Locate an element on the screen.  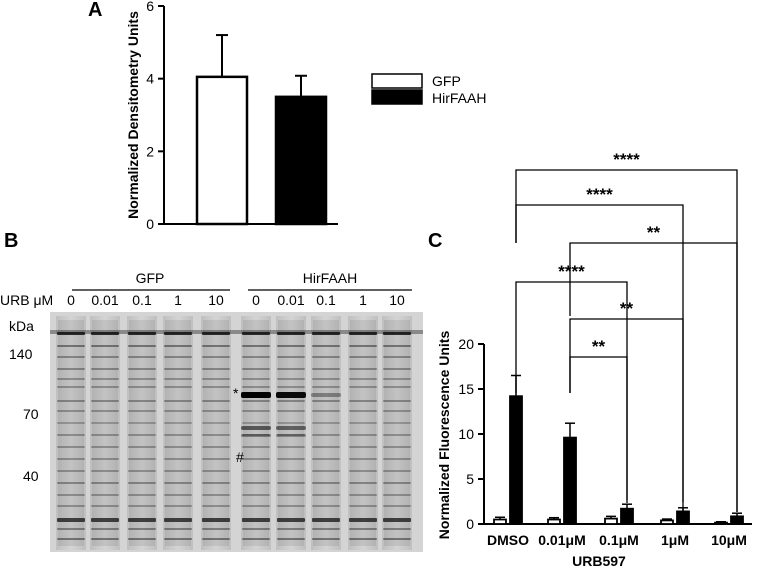
legend-swatch-hirfaah is located at coordinates (397, 97).